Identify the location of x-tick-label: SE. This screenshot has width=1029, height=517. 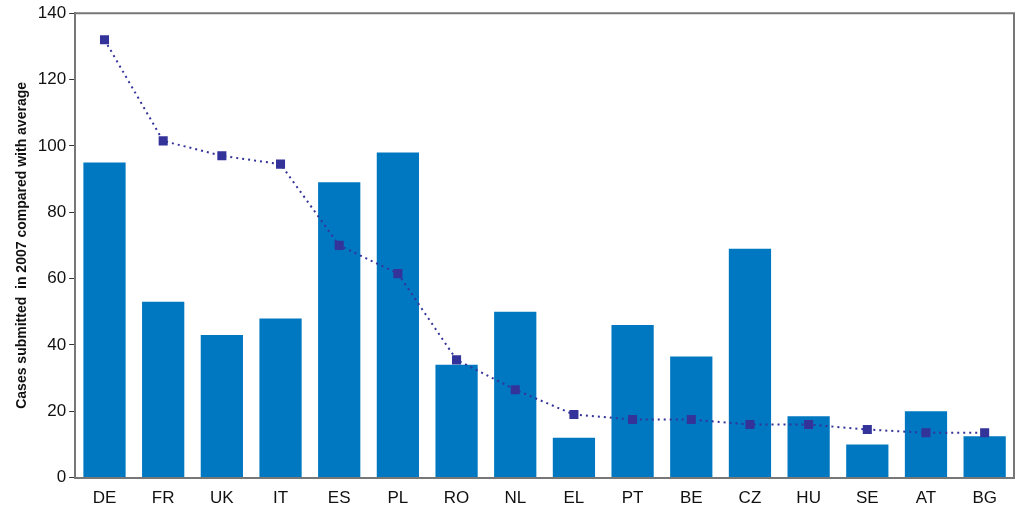
(867, 498).